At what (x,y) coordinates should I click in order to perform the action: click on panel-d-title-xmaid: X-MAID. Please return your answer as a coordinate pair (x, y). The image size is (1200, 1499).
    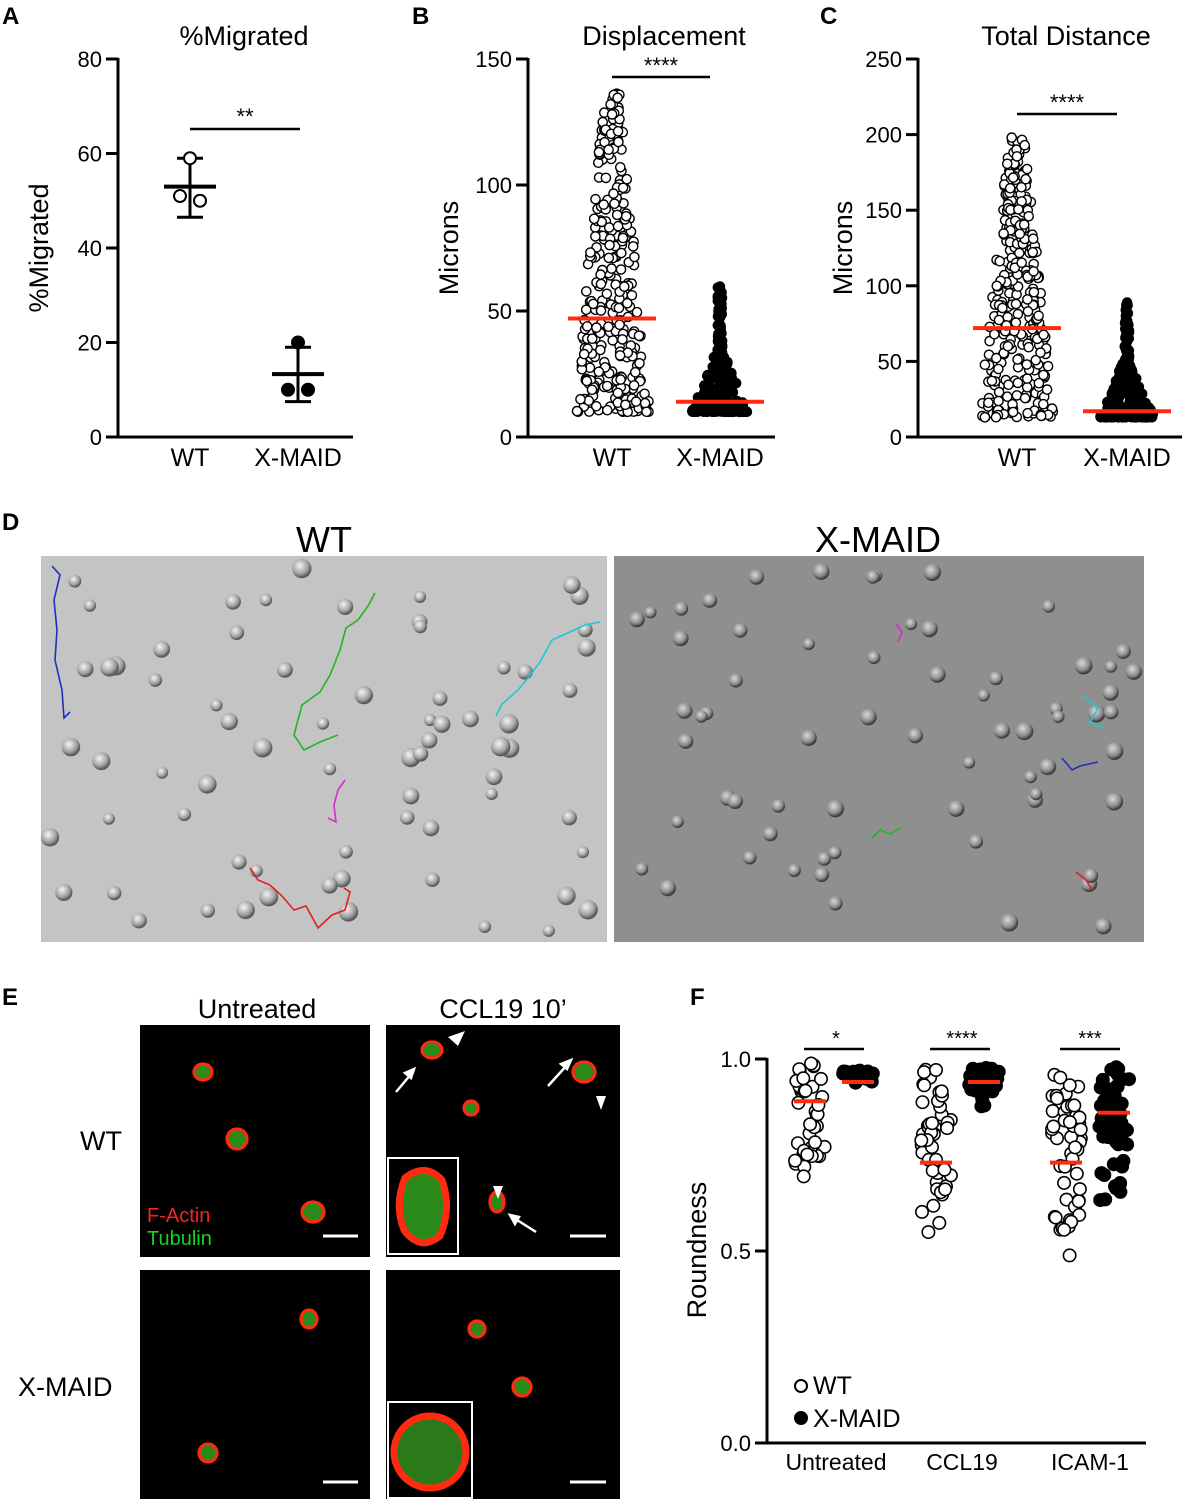
    Looking at the image, I should click on (878, 539).